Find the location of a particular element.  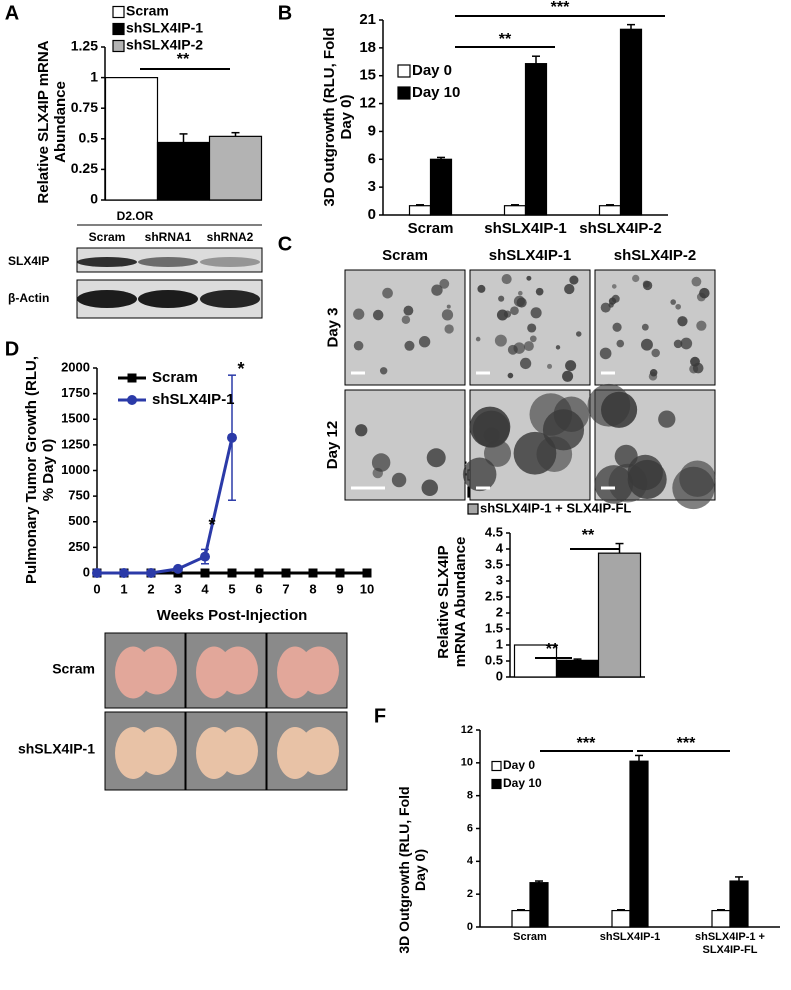

blot-row-label: β-Actin is located at coordinates (28, 298).